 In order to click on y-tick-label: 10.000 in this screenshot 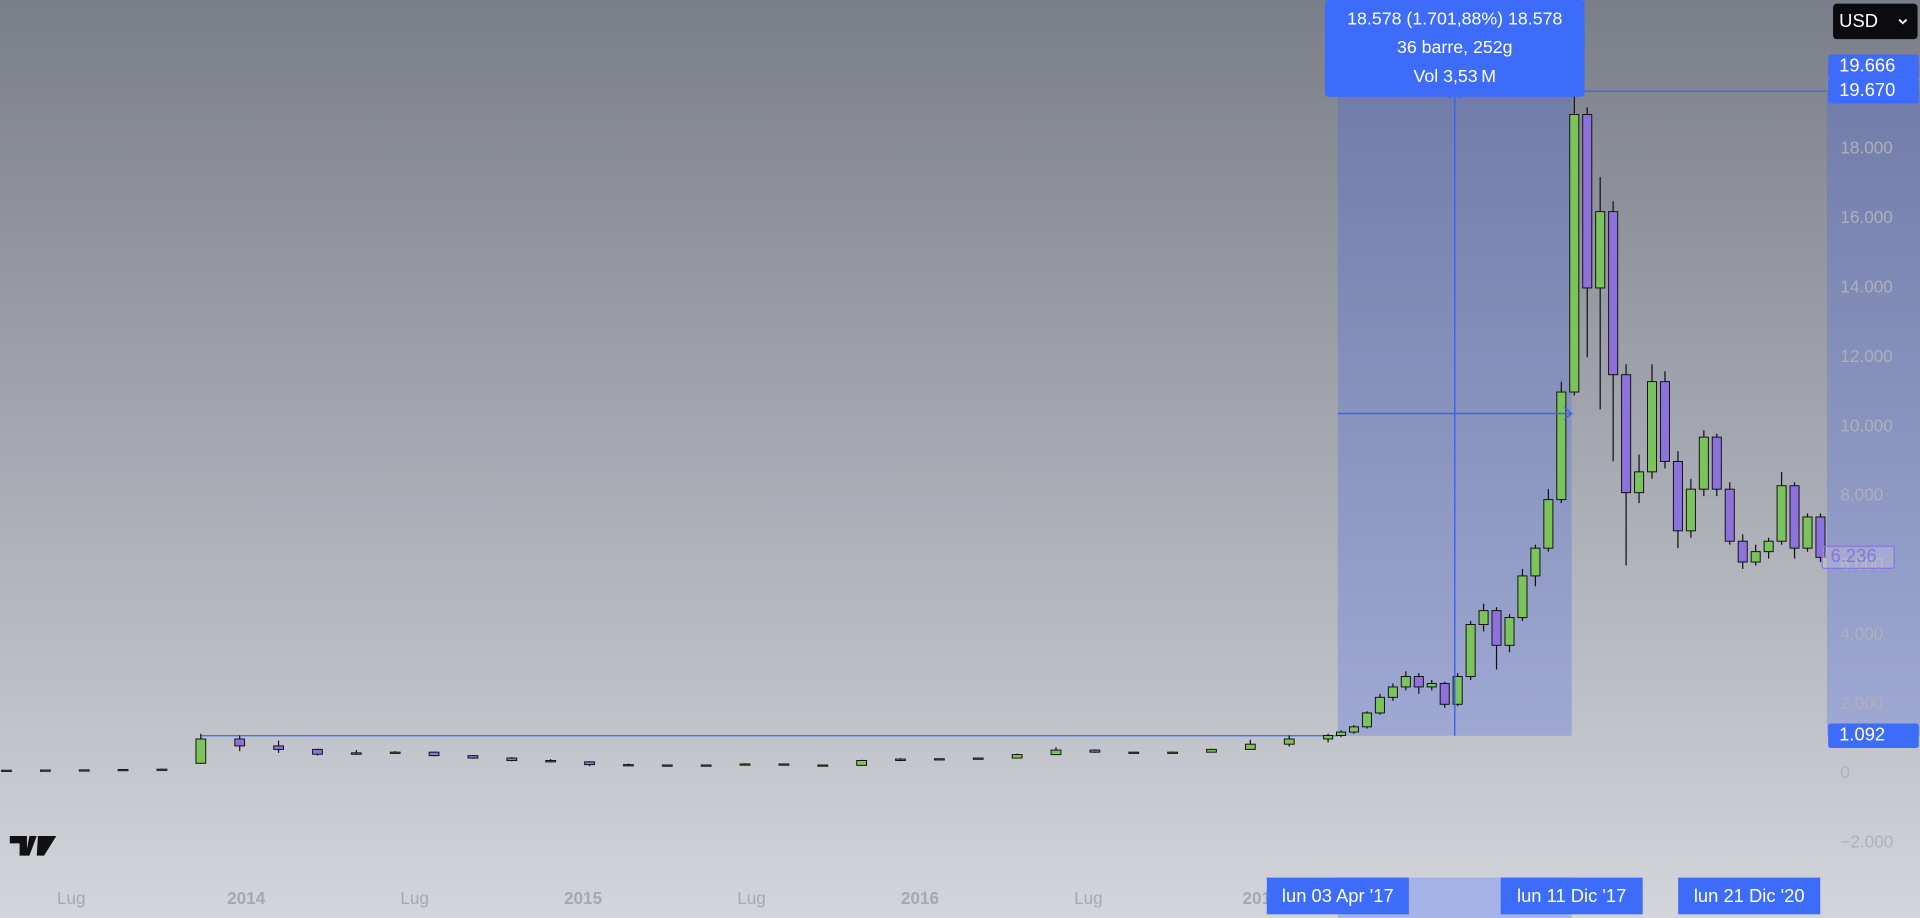, I will do `click(1866, 425)`.